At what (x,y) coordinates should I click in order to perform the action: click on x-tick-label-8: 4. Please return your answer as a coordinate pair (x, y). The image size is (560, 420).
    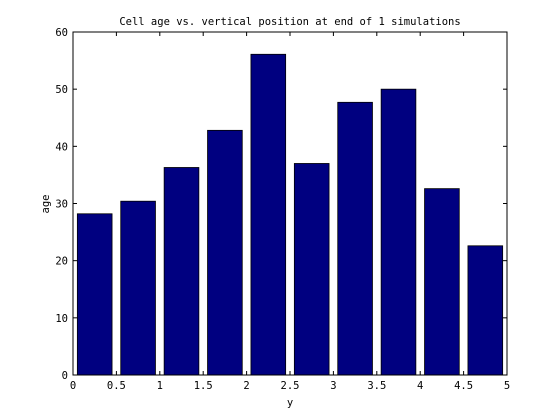
    Looking at the image, I should click on (420, 386).